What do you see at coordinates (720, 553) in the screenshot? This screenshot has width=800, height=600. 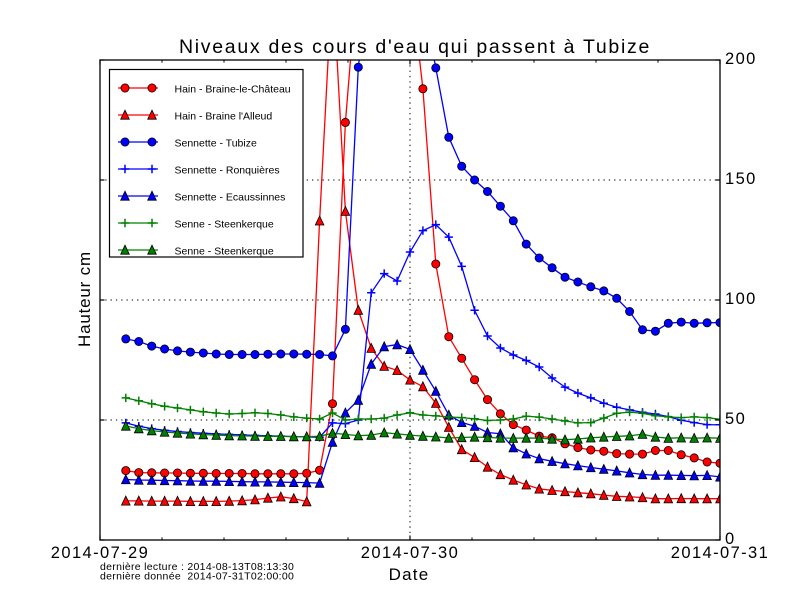 I see `svg-text: 2014-07-31` at bounding box center [720, 553].